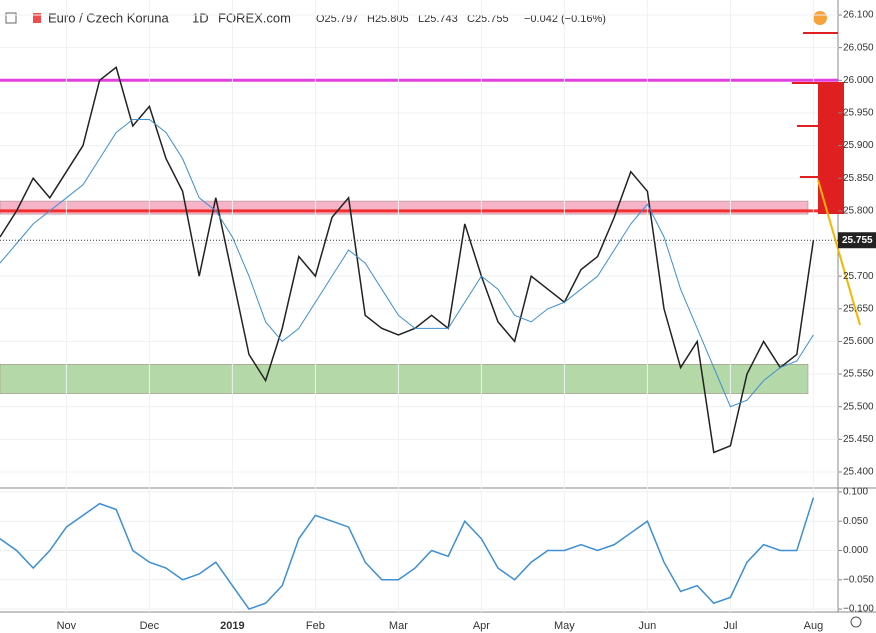  What do you see at coordinates (858, 210) in the screenshot?
I see `y-tick-label: 25.800` at bounding box center [858, 210].